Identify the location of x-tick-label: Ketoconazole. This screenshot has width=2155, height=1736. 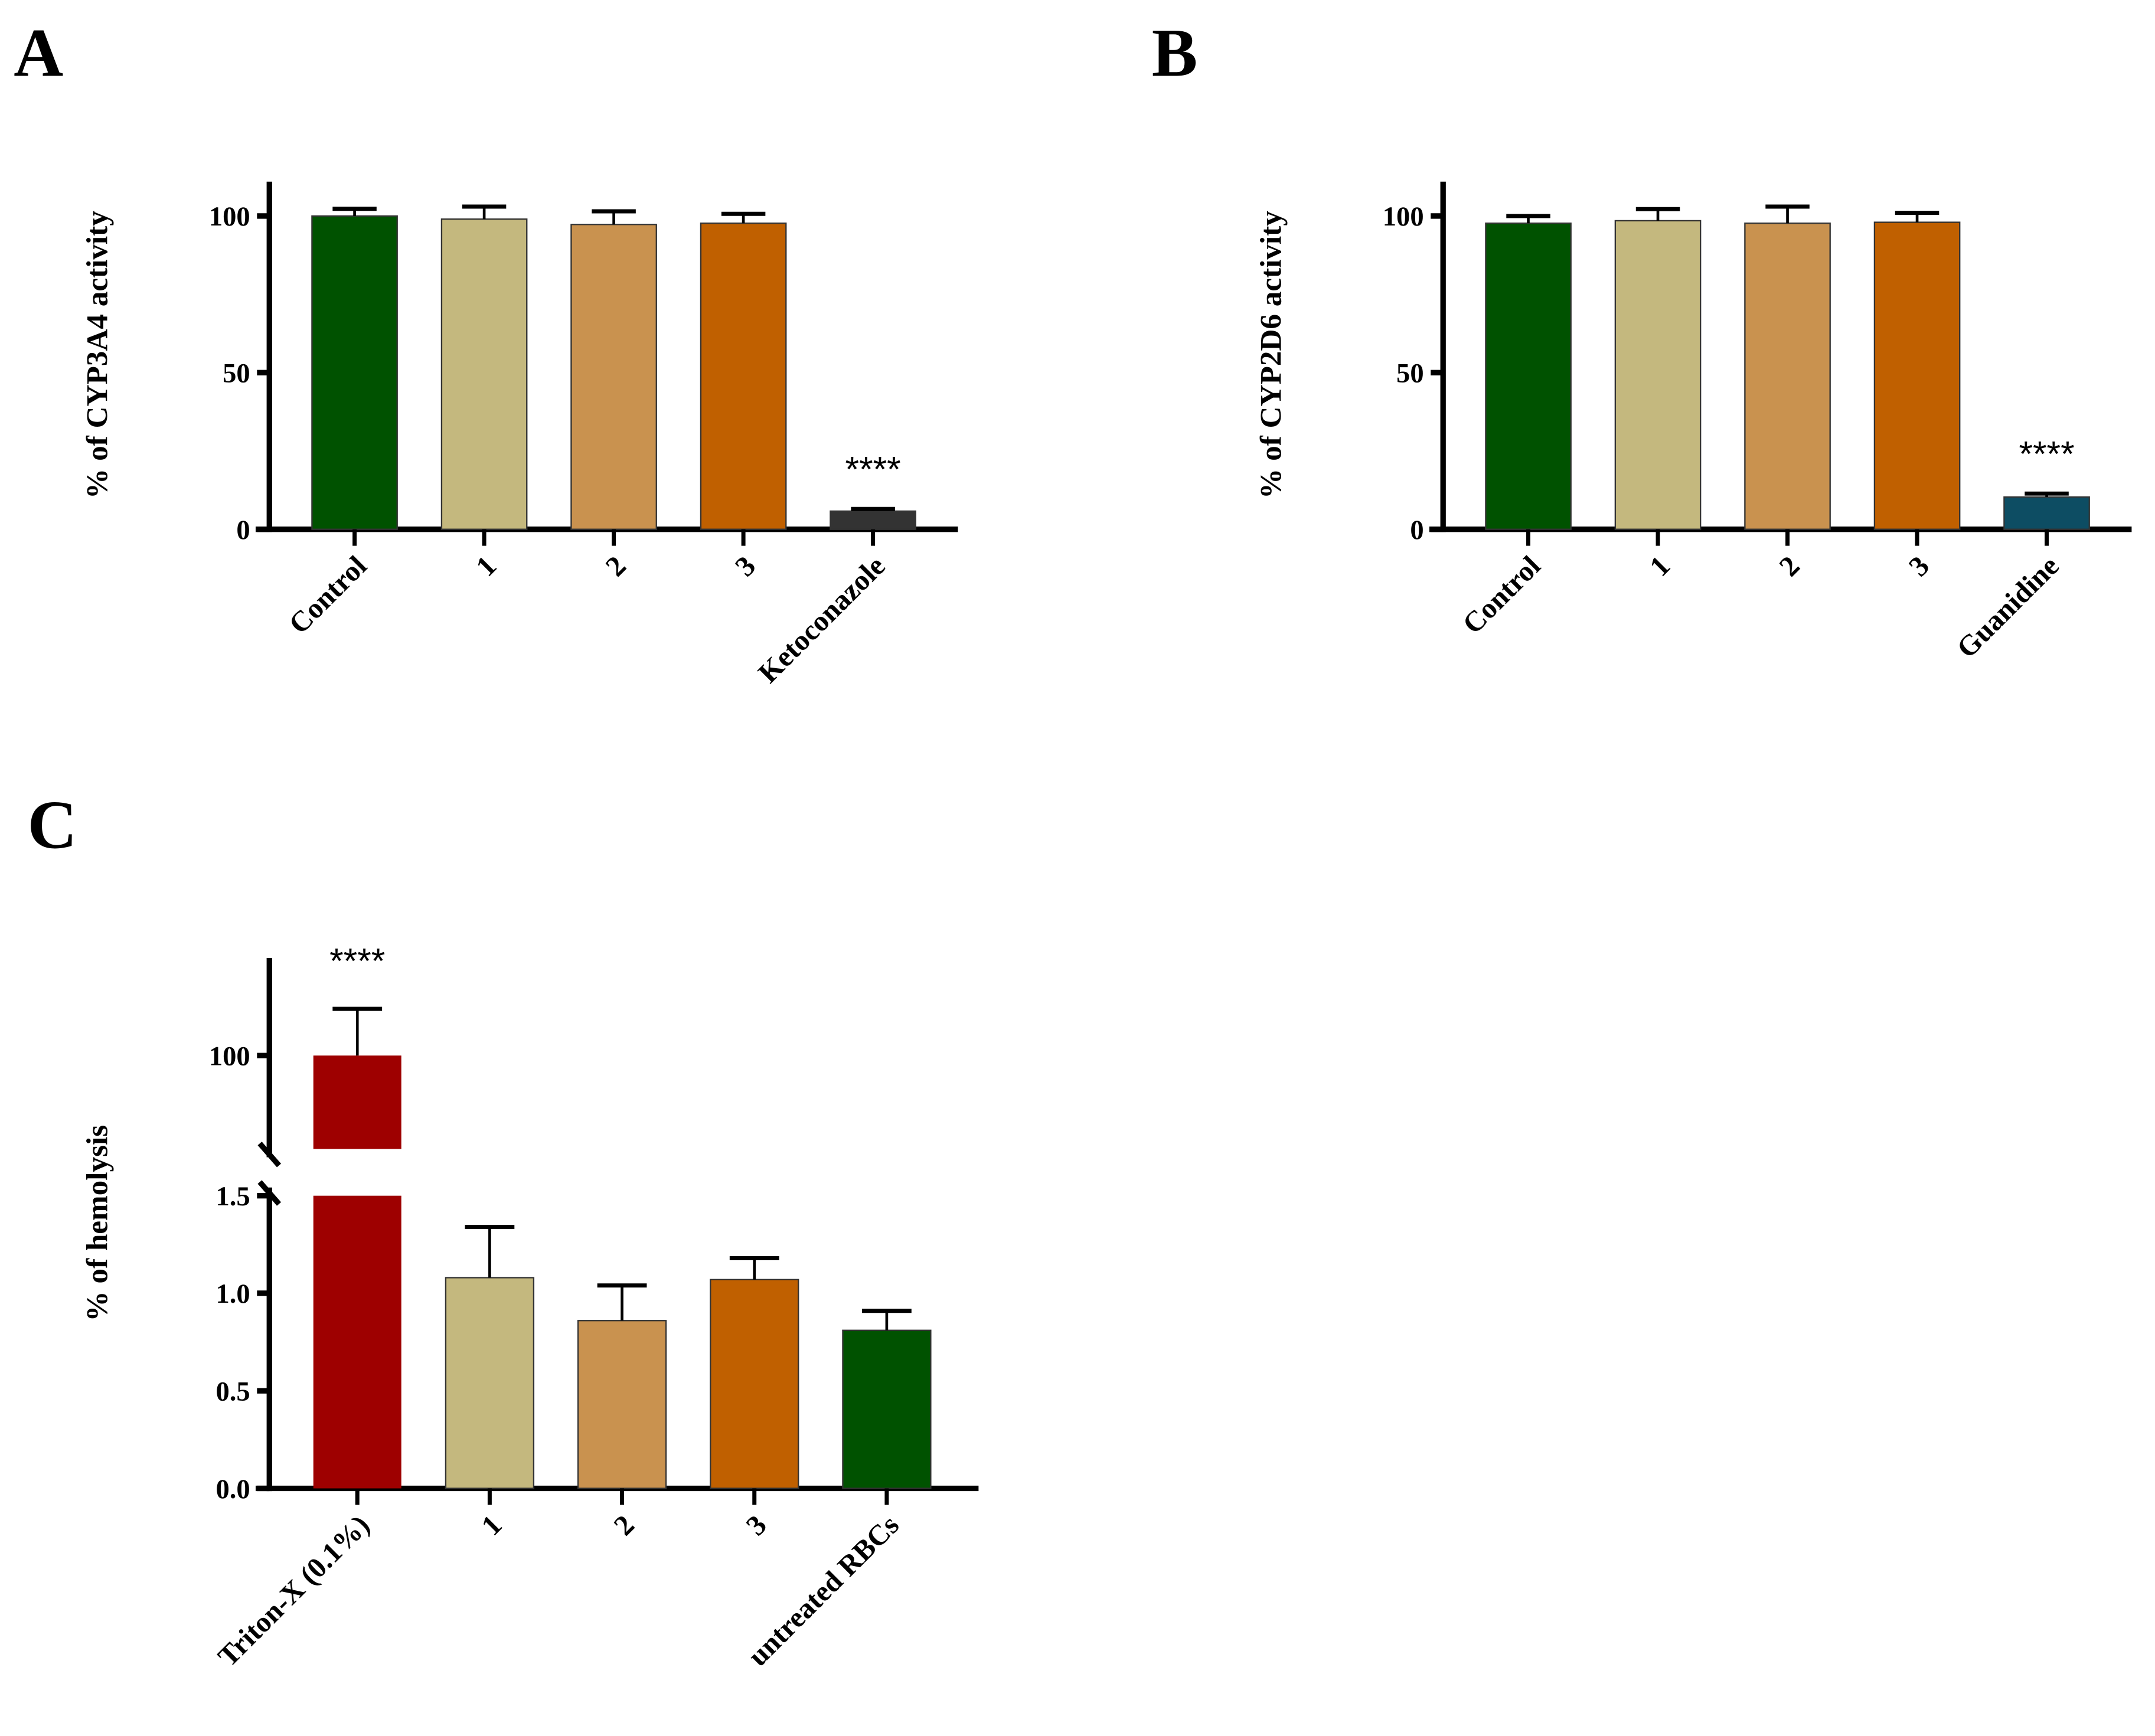
(822, 619).